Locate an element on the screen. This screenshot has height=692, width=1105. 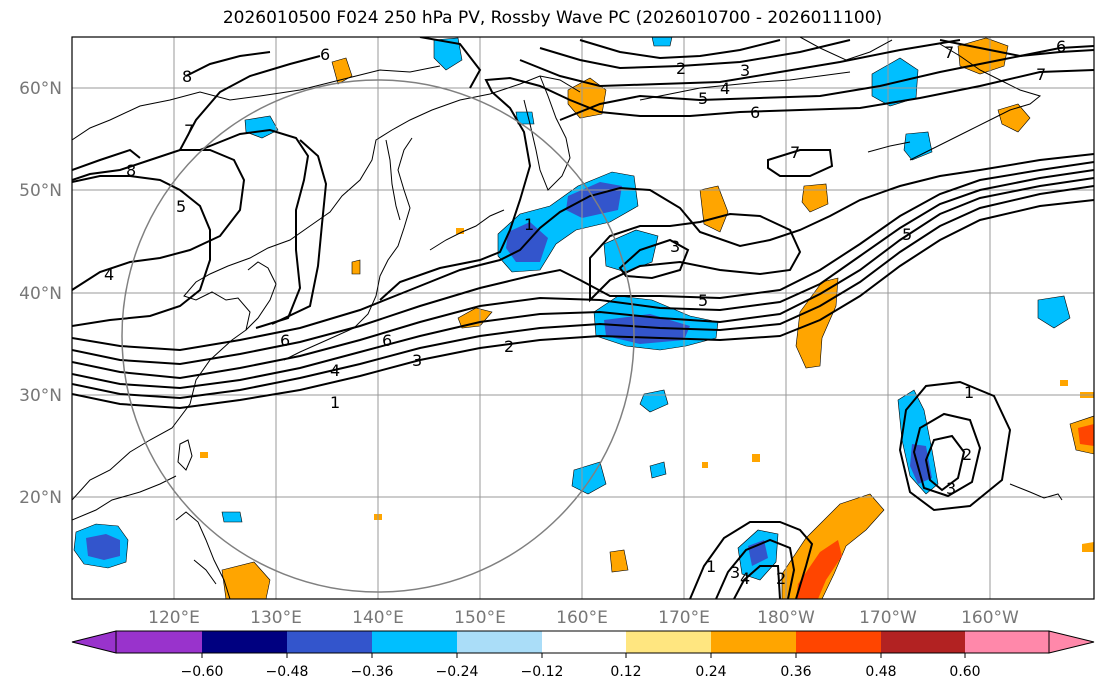
contour-label-4d: 4 is located at coordinates (745, 578).